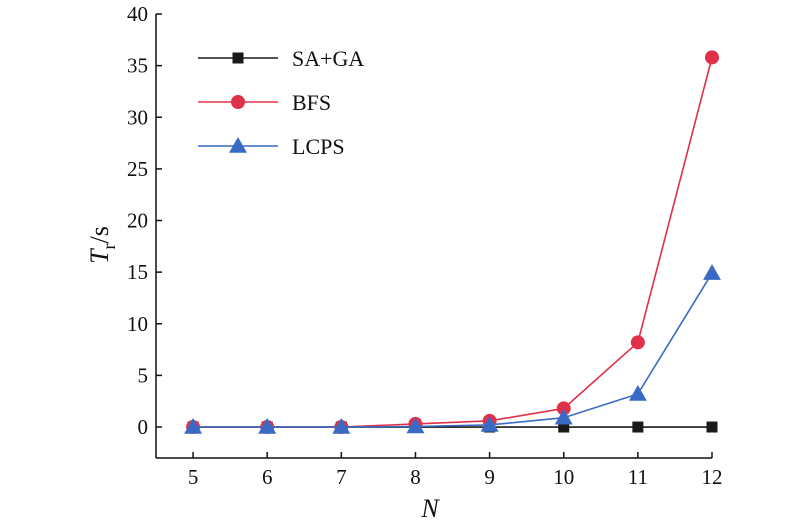 The image size is (800, 526). What do you see at coordinates (137, 324) in the screenshot?
I see `y-tick-label: 10` at bounding box center [137, 324].